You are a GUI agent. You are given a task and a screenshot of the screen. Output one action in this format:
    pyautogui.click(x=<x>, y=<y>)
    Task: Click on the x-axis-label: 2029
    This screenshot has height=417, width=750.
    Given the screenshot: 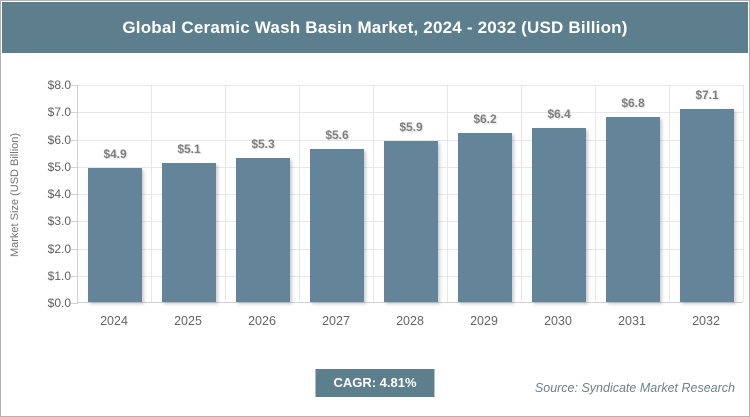 What is the action you would take?
    pyautogui.click(x=484, y=321)
    